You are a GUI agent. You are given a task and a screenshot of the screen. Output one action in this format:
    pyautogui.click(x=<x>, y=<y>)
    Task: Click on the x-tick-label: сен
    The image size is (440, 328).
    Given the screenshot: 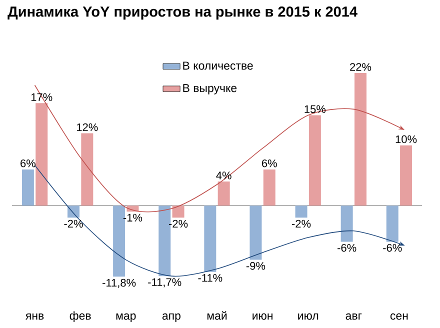 What is the action you would take?
    pyautogui.click(x=399, y=316)
    